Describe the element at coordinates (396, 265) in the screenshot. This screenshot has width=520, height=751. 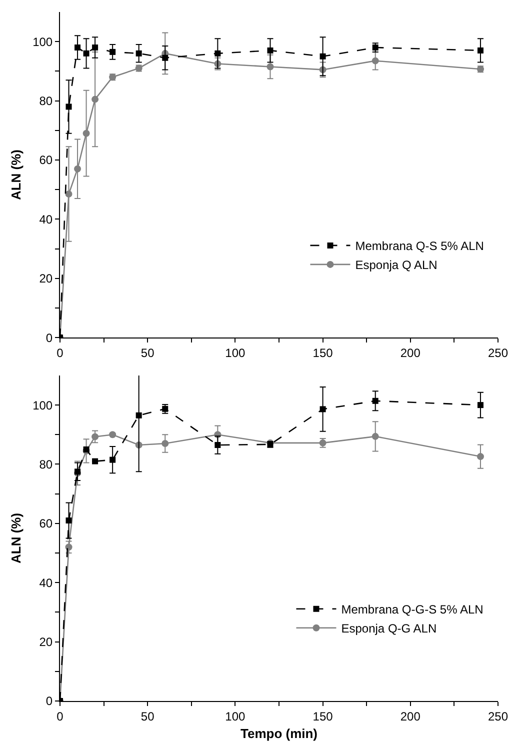
I see `legend-label: Esponja Q ALN` at that location.